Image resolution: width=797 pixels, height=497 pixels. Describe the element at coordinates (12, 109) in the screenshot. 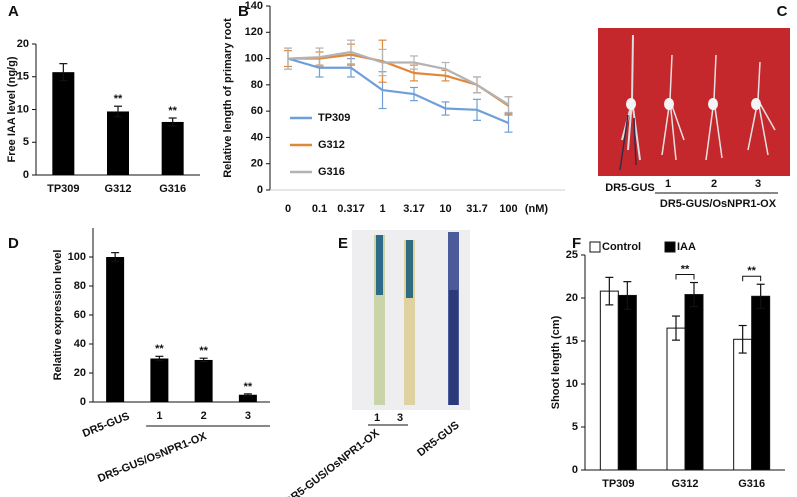

I see `y-axis-label: Free IAA level (ng/g)` at that location.